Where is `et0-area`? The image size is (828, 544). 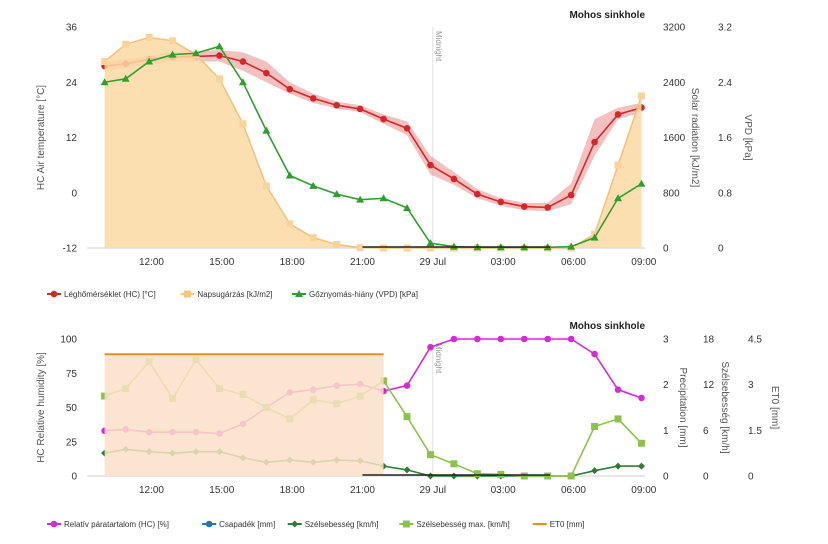 et0-area is located at coordinates (244, 415).